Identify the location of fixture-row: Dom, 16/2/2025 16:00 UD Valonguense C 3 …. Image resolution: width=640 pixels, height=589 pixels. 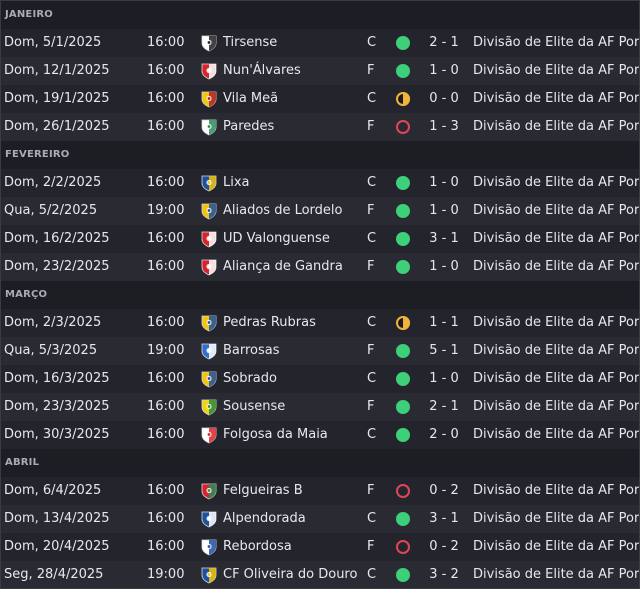
(320, 239).